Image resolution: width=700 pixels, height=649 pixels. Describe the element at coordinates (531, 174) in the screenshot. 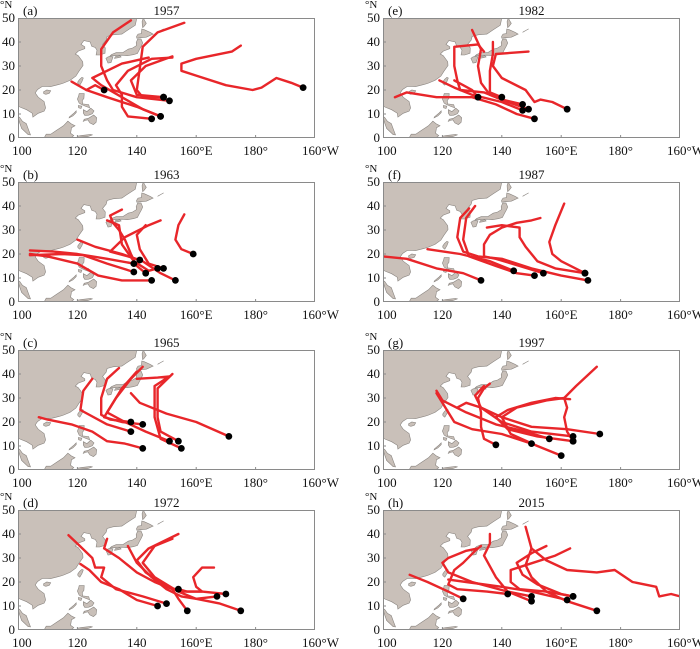

I see `panel-year-title: 1987` at that location.